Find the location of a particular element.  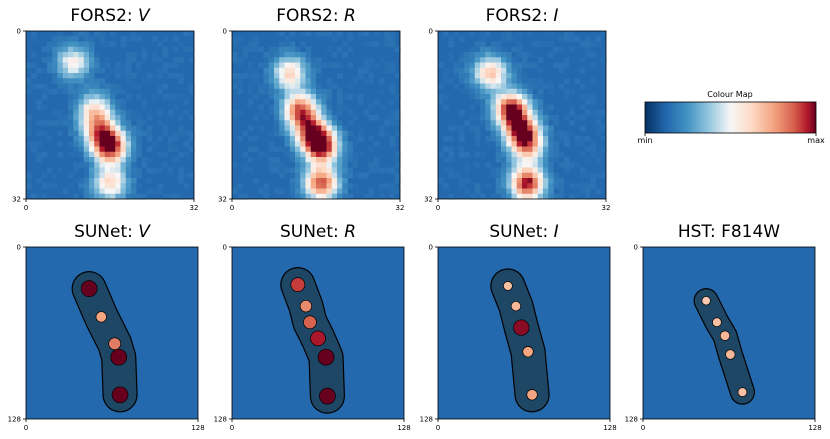

panel-frame is located at coordinates (110, 115).